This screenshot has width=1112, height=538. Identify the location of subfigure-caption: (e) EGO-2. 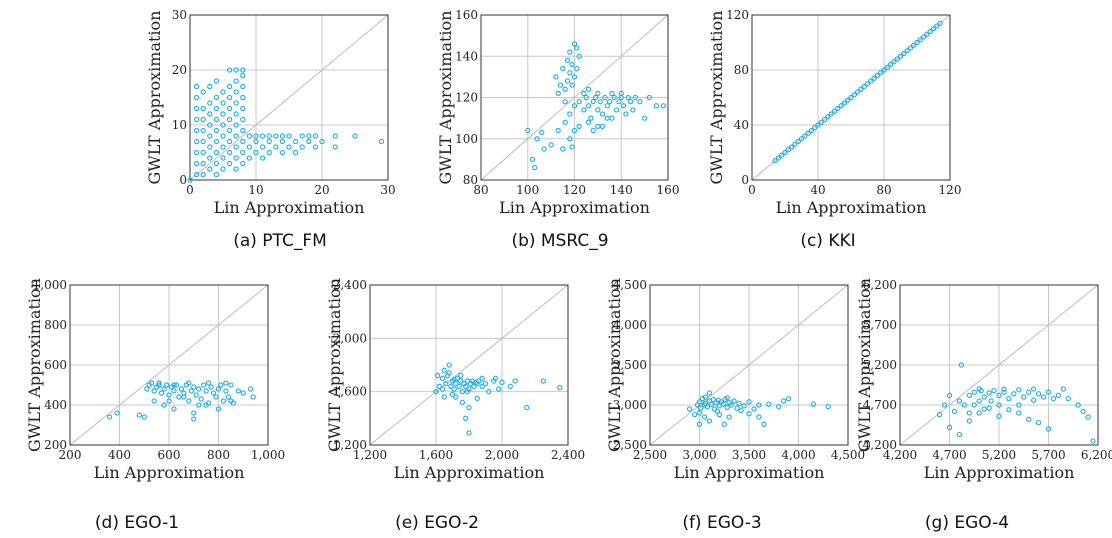
(437, 523).